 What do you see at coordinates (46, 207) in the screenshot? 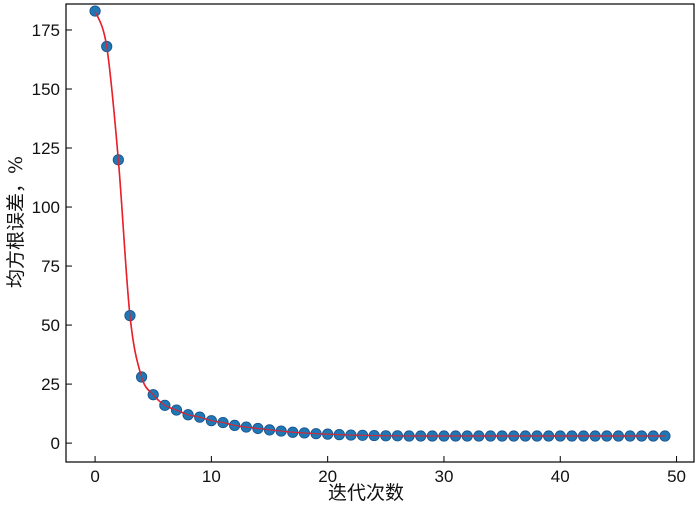
I see `y-tick-label: 100` at bounding box center [46, 207].